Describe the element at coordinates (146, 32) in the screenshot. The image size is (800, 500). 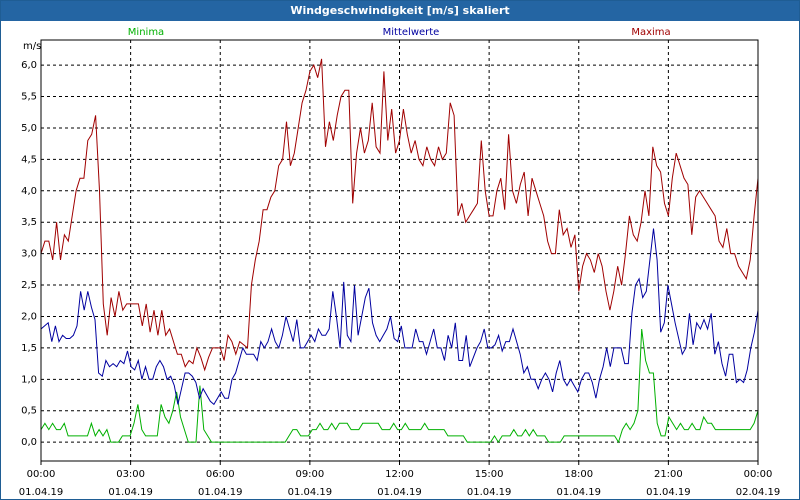
I see `legend-minima: Minima` at that location.